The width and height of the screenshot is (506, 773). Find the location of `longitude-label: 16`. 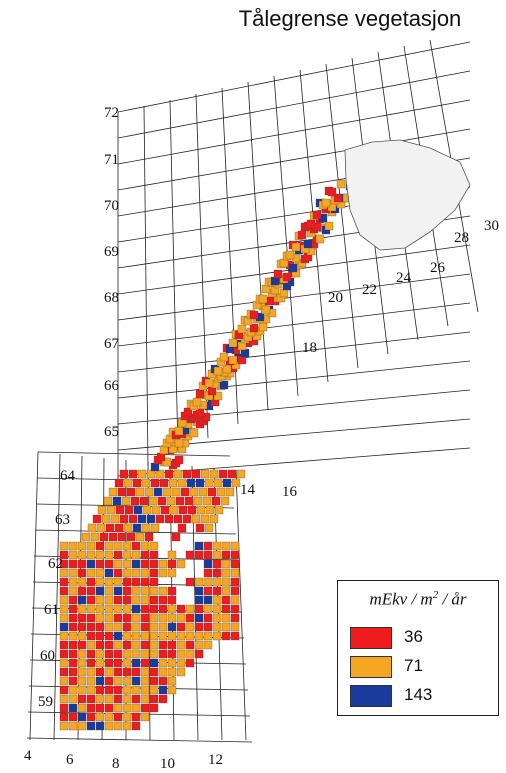

longitude-label: 16 is located at coordinates (289, 492).